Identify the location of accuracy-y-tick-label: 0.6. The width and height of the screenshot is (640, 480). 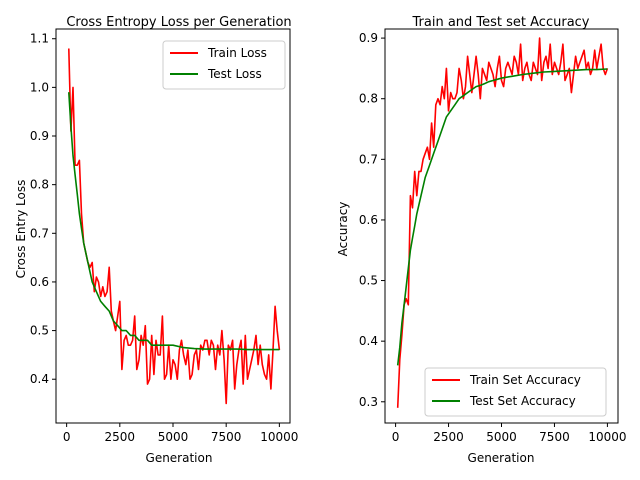
(368, 220).